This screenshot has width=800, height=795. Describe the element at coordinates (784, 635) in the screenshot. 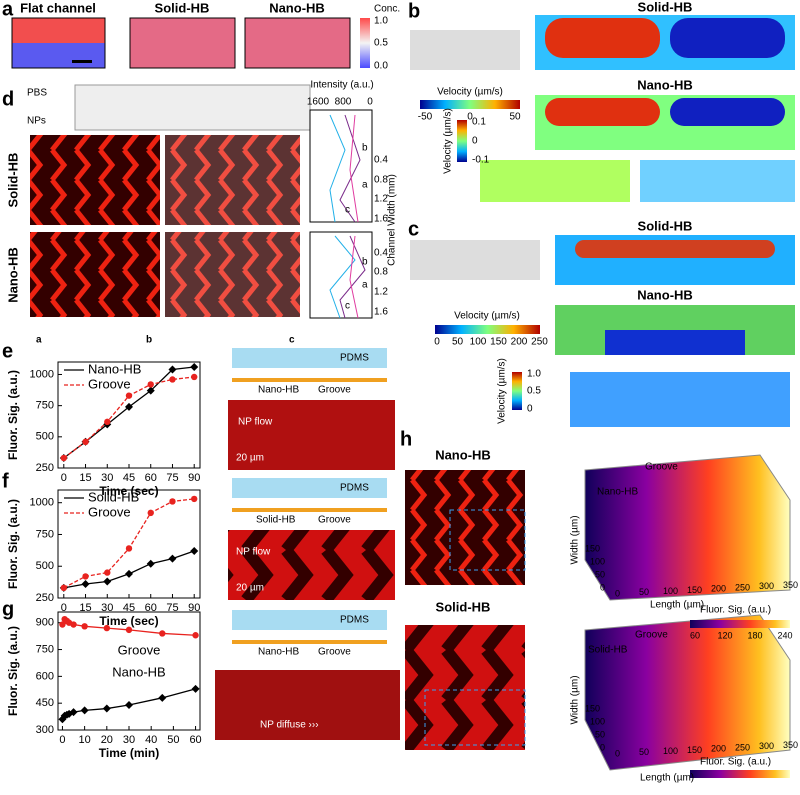

I see `label: 240` at that location.